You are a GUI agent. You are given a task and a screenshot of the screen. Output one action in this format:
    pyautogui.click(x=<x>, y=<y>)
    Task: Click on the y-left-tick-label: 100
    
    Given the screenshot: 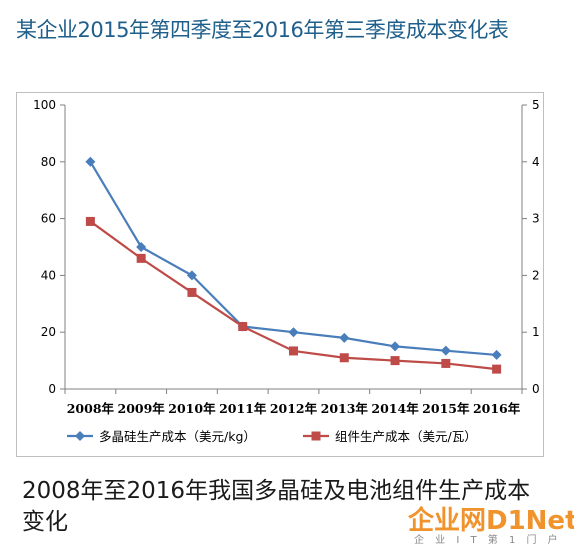 What is the action you would take?
    pyautogui.click(x=44, y=105)
    